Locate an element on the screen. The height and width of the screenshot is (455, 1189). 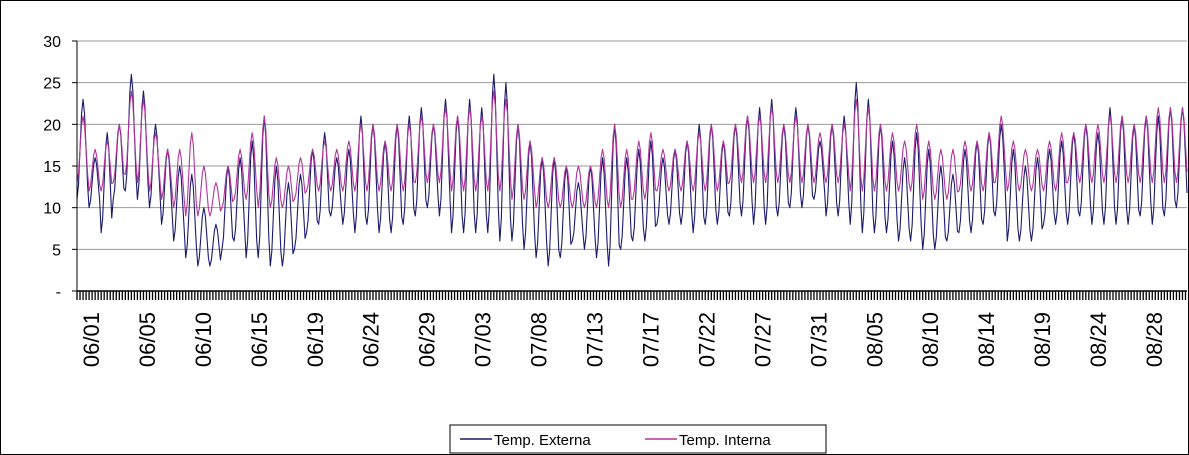
x-tick-label: 06/29 is located at coordinates (427, 339).